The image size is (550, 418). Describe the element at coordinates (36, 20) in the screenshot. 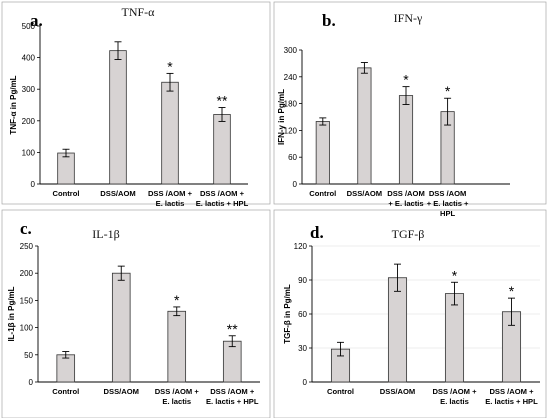

I see `panel-letter: a.` at that location.